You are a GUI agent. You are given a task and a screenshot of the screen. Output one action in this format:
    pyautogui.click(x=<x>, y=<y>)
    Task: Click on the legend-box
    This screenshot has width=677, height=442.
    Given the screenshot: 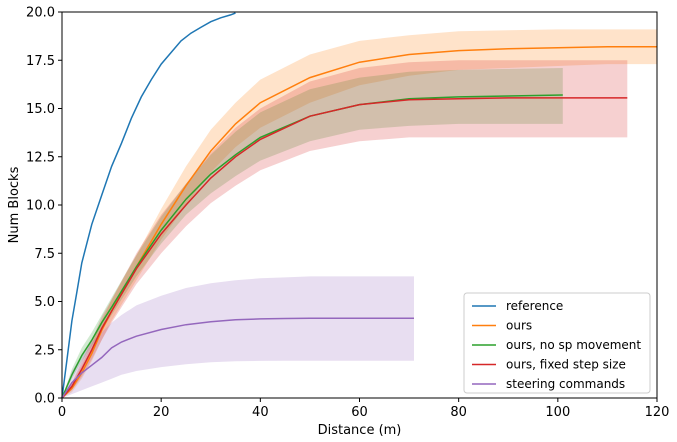 What is the action you would take?
    pyautogui.click(x=557, y=343)
    